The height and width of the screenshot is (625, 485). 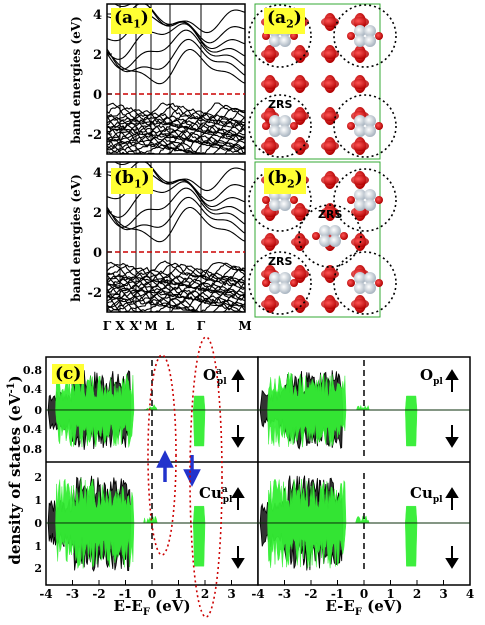 What do you see at coordinates (72, 594) in the screenshot?
I see `dos-xtick-left: -3` at bounding box center [72, 594].